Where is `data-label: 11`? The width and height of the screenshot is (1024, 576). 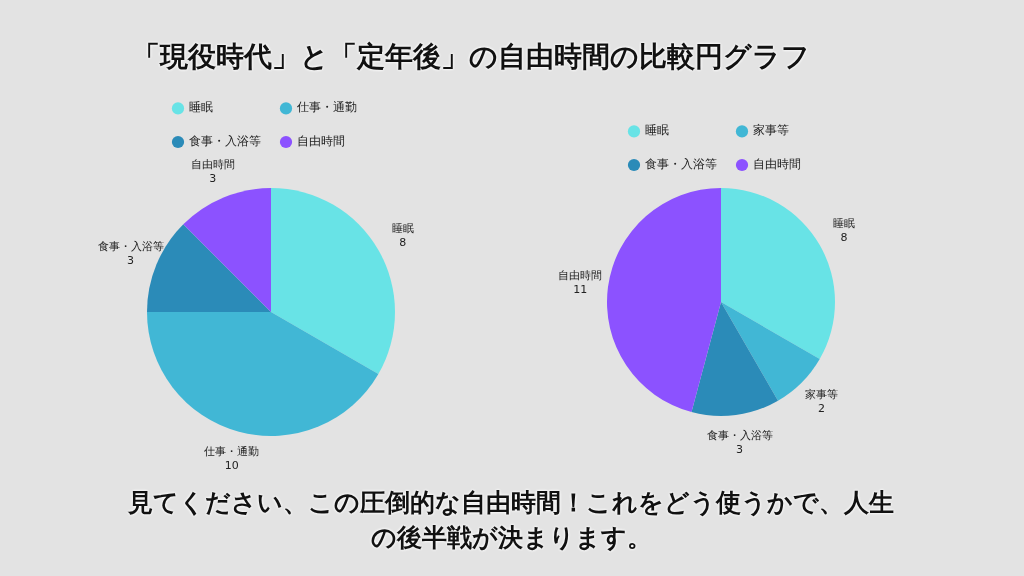
data-label: 11 is located at coordinates (580, 290).